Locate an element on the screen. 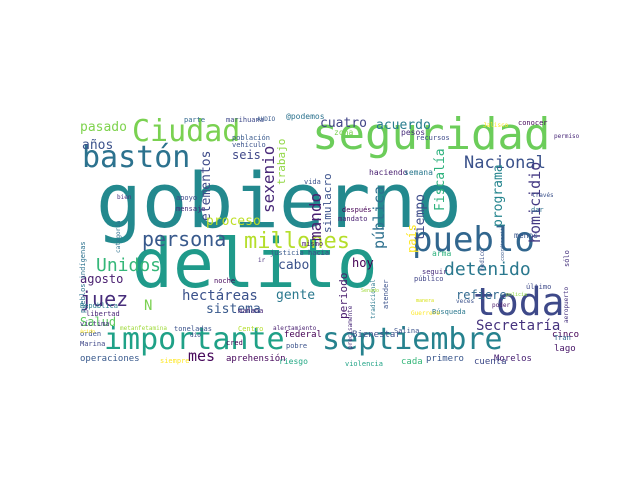 Image resolution: width=640 pixels, height=480 pixels. word-cloud-word: noche is located at coordinates (225, 281).